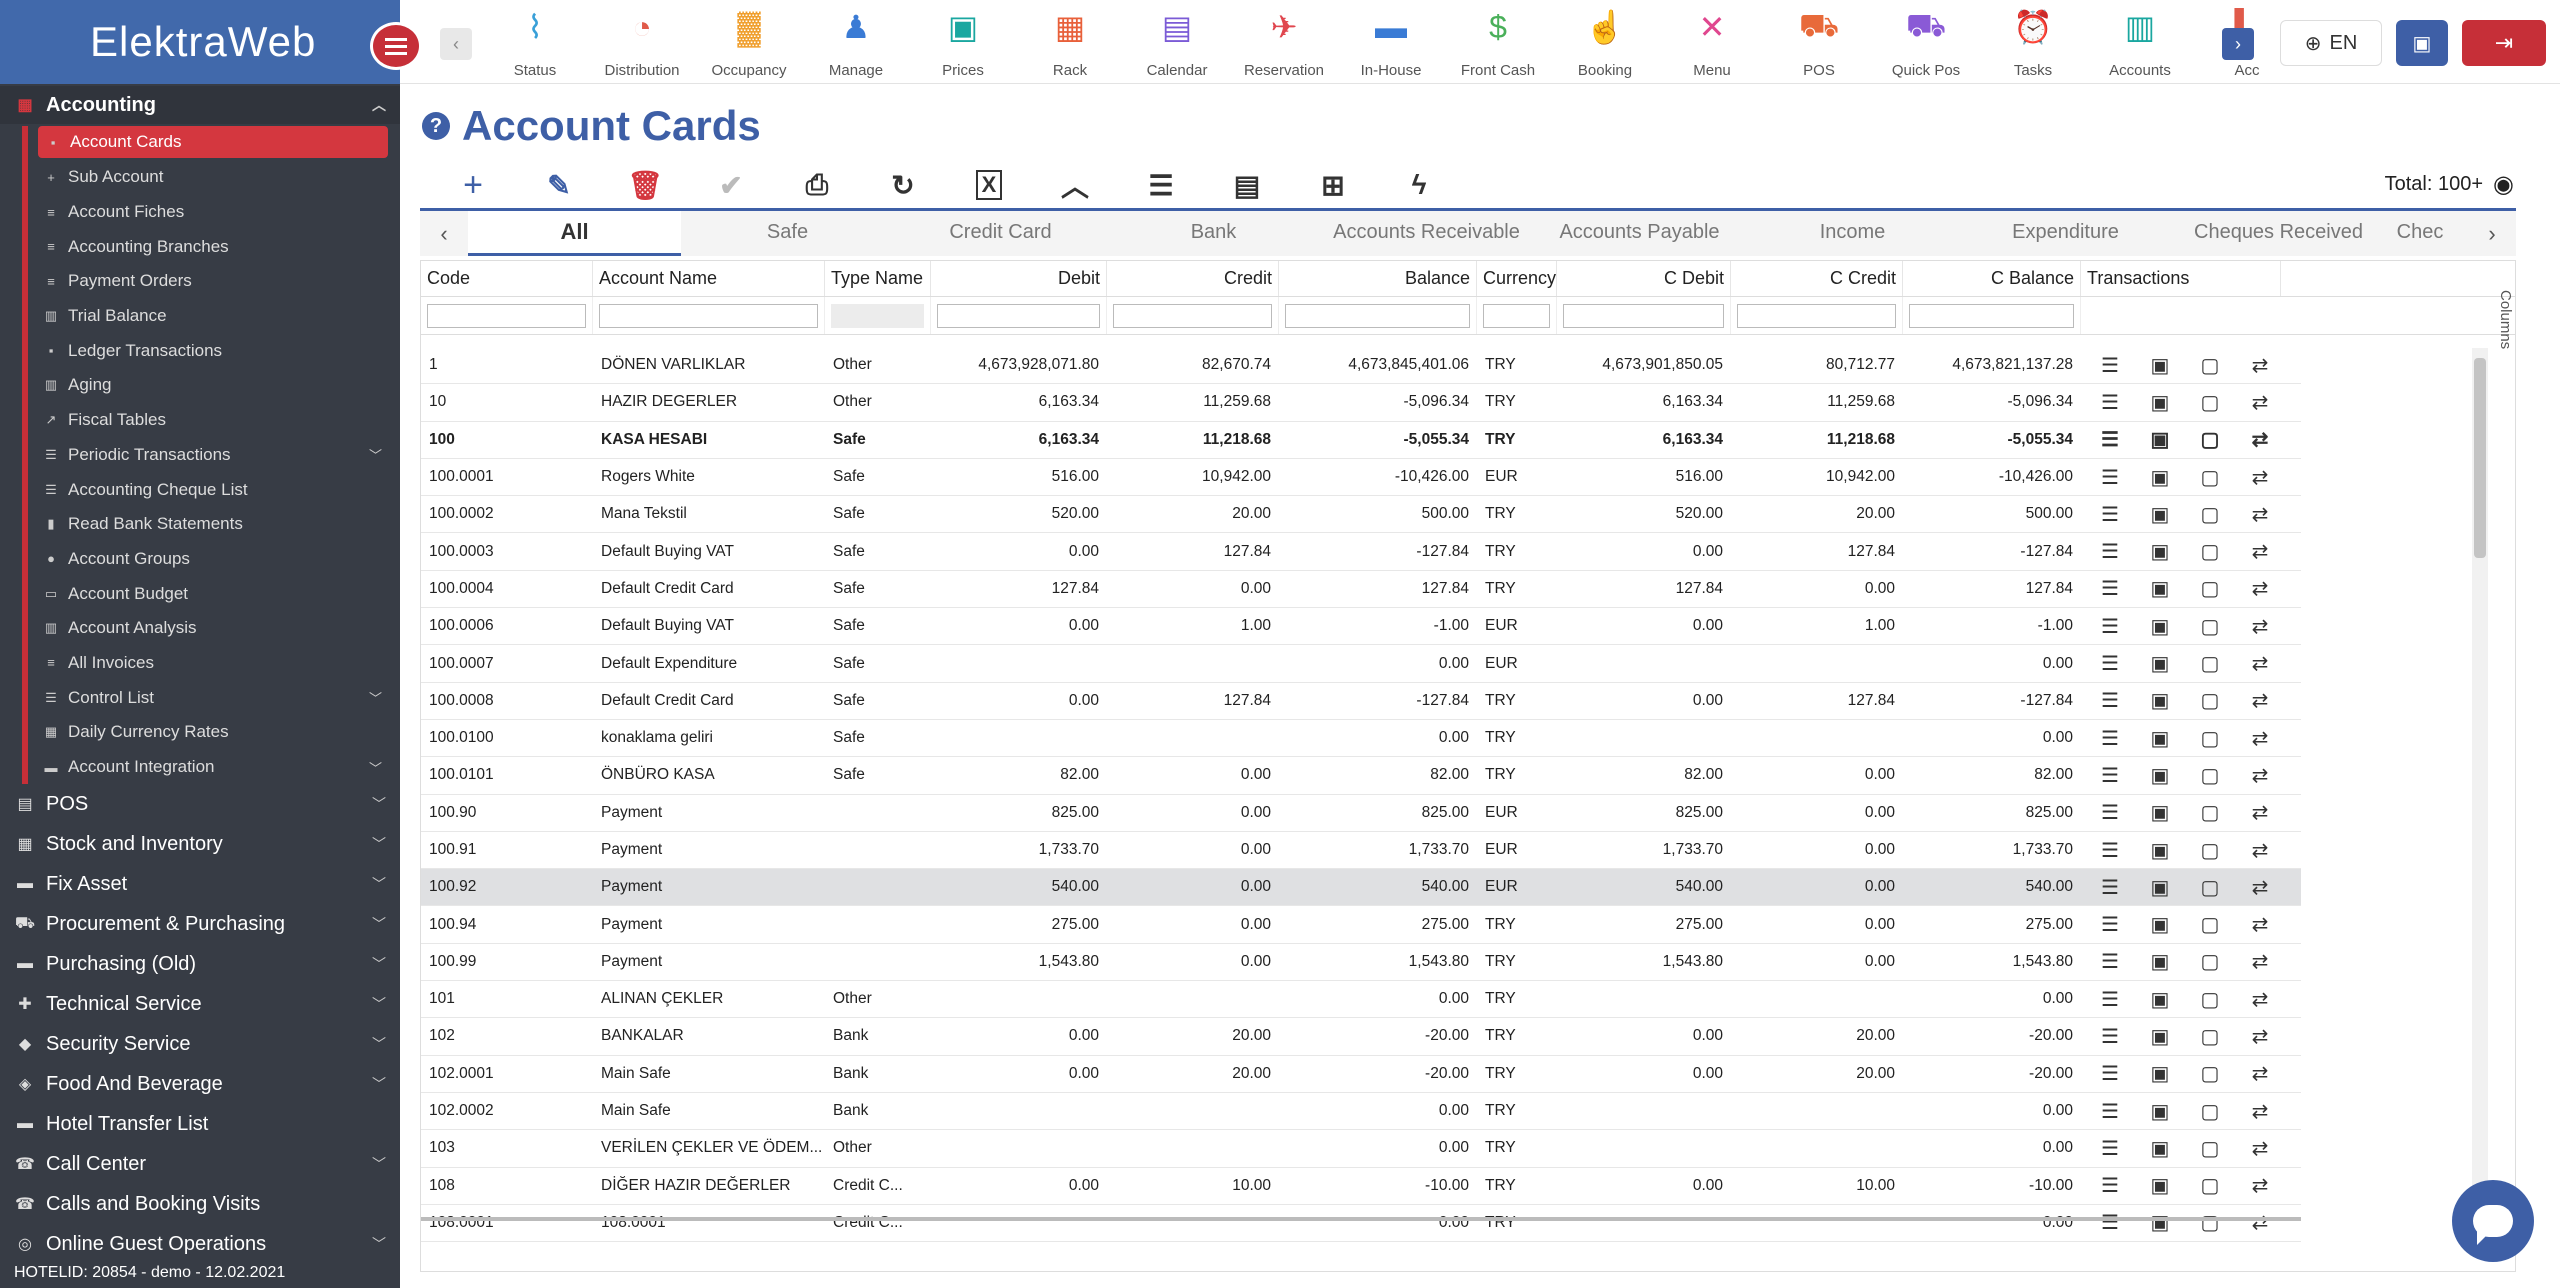  Describe the element at coordinates (963, 42) in the screenshot. I see `nav-prices: ▣ Prices` at that location.